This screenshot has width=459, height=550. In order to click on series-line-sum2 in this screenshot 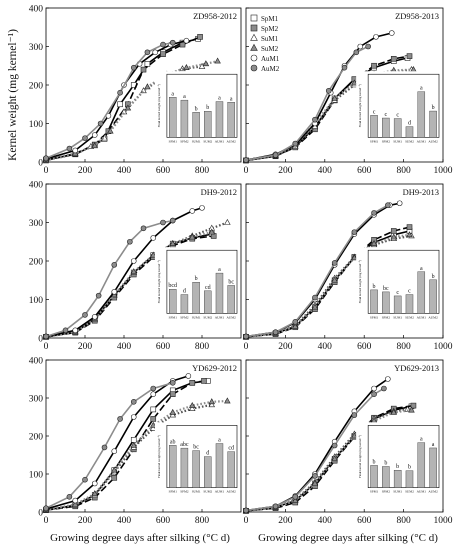, I will do `click(327, 285)`.